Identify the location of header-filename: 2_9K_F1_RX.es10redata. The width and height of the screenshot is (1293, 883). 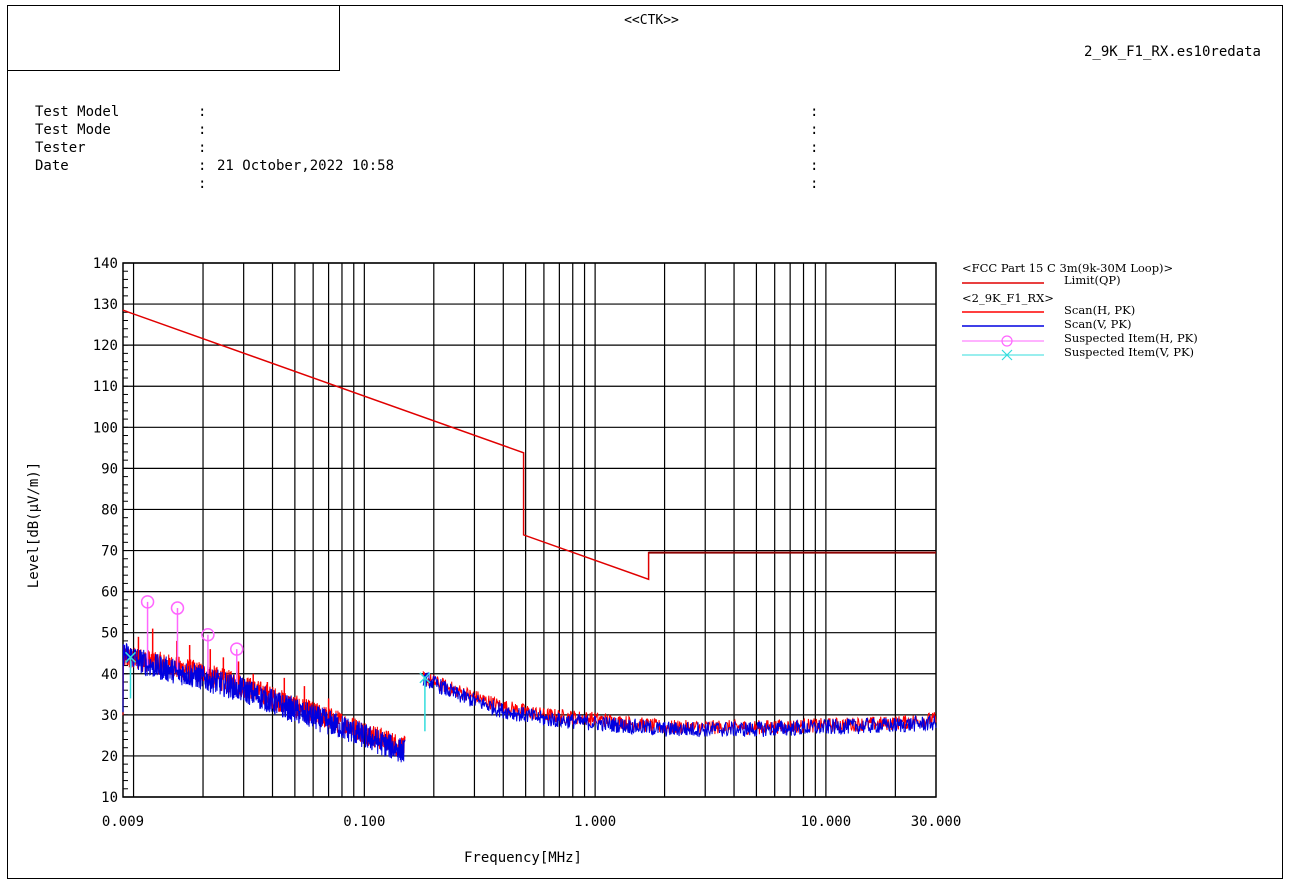
(1172, 52).